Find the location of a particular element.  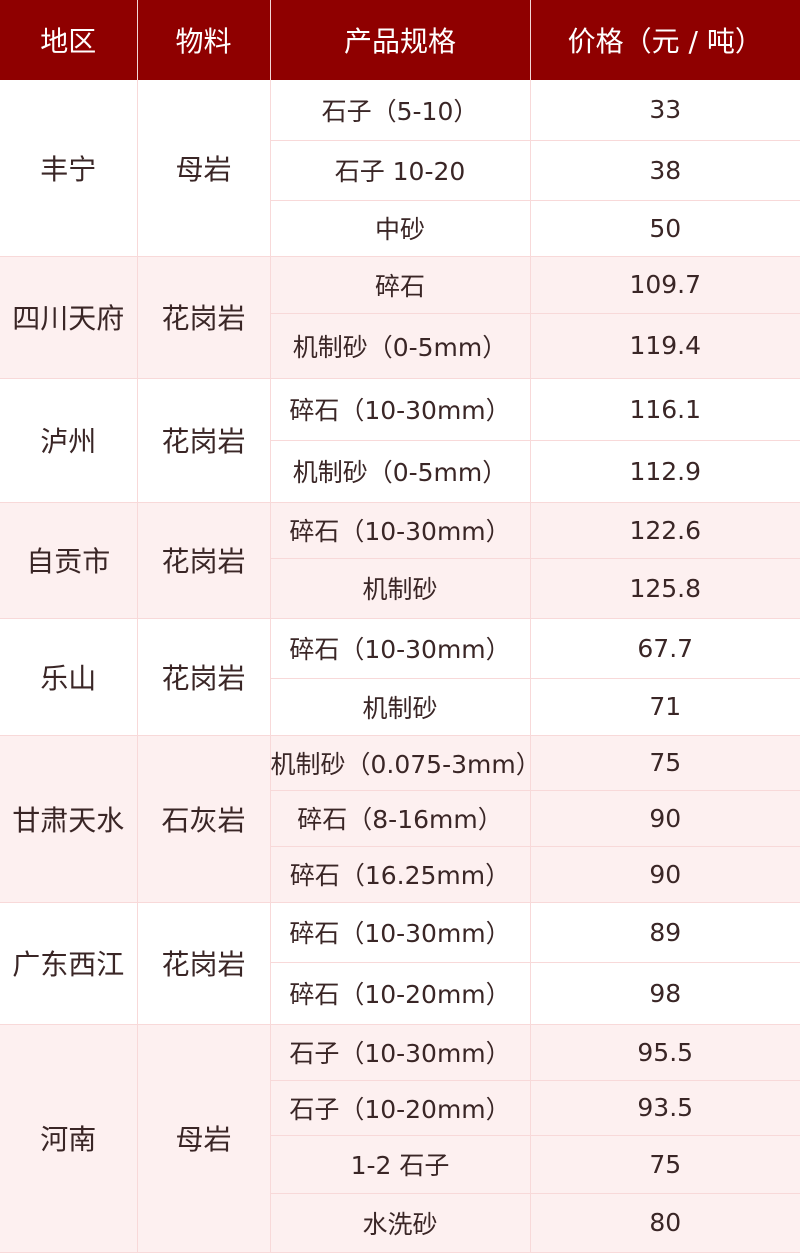

header-spec: 产品规格 is located at coordinates (400, 40).